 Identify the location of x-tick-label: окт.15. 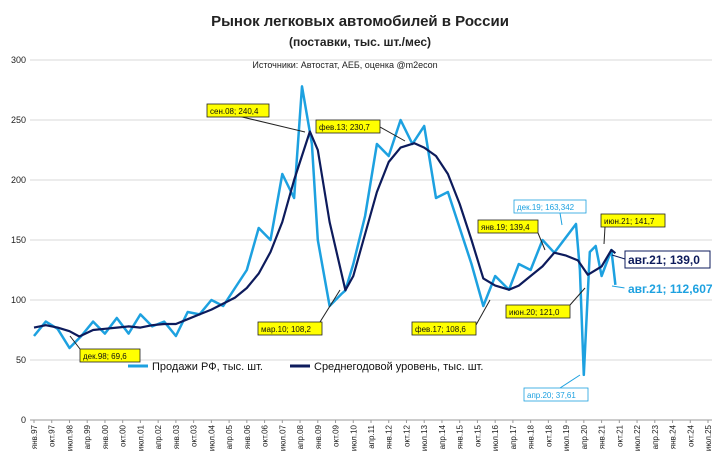
(477, 435).